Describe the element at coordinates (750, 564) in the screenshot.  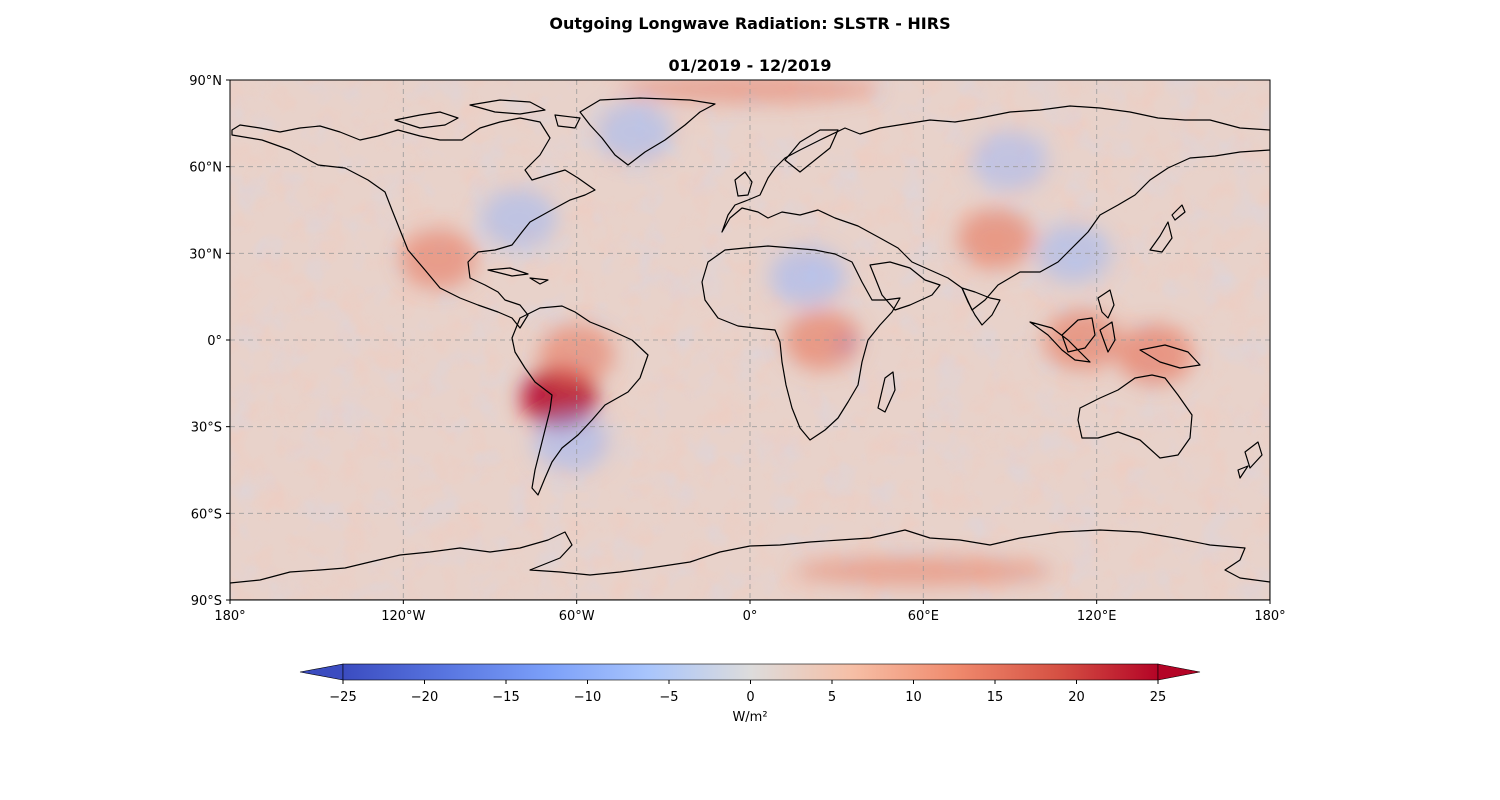
I see `coast-antarctica` at that location.